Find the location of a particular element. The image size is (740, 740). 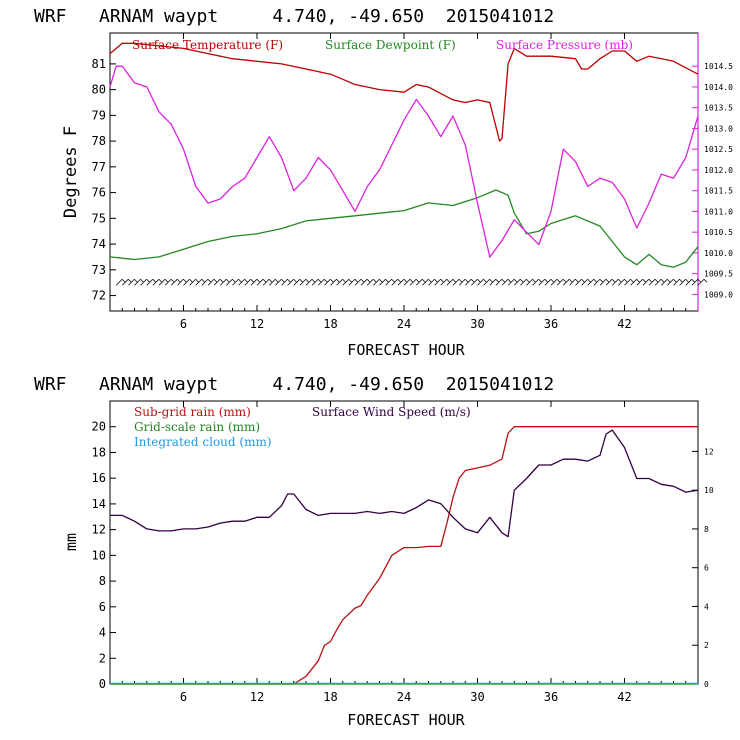

y-tick-label: 74 is located at coordinates (99, 244).